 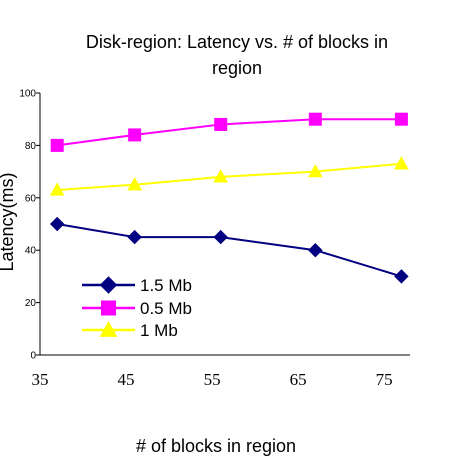 What do you see at coordinates (33, 356) in the screenshot?
I see `y-tick-label: 0` at bounding box center [33, 356].